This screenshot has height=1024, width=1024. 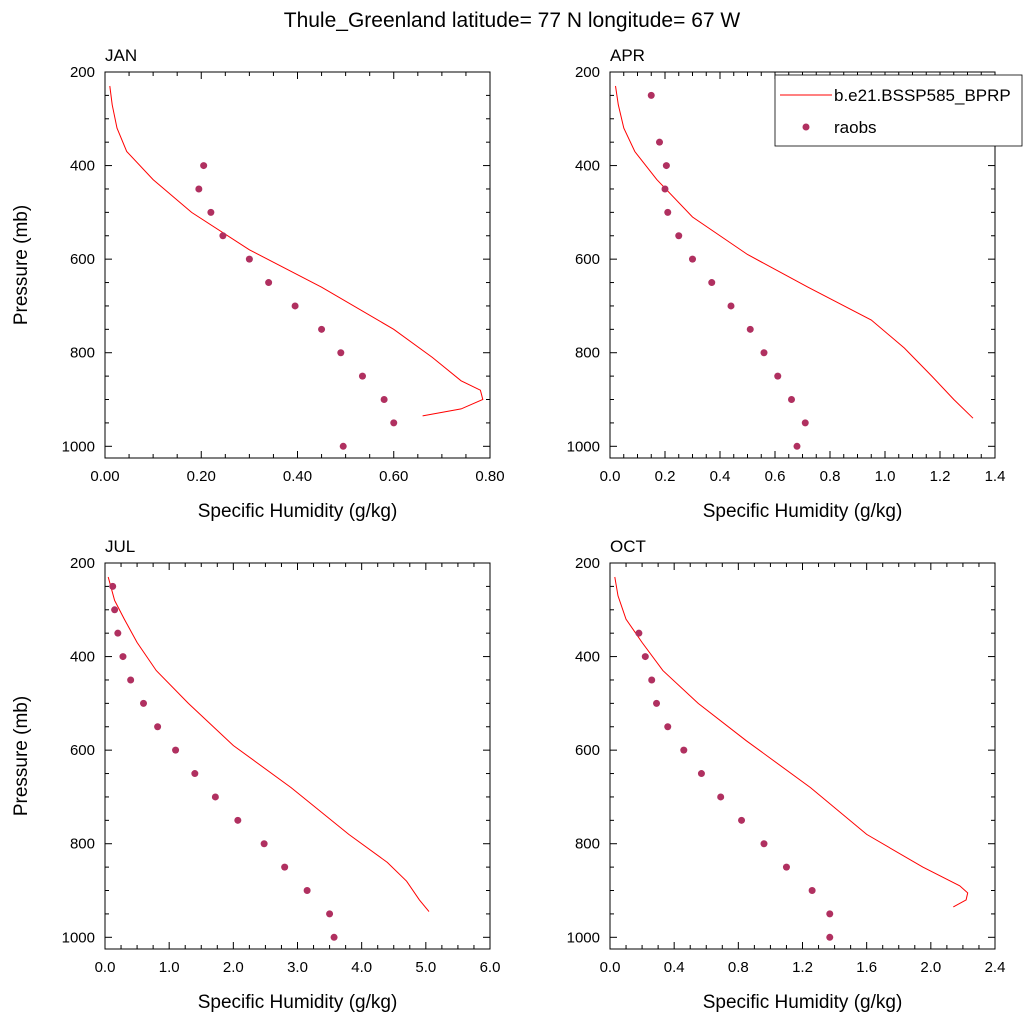 What do you see at coordinates (866, 967) in the screenshot?
I see `x-tick-label: 1.6` at bounding box center [866, 967].